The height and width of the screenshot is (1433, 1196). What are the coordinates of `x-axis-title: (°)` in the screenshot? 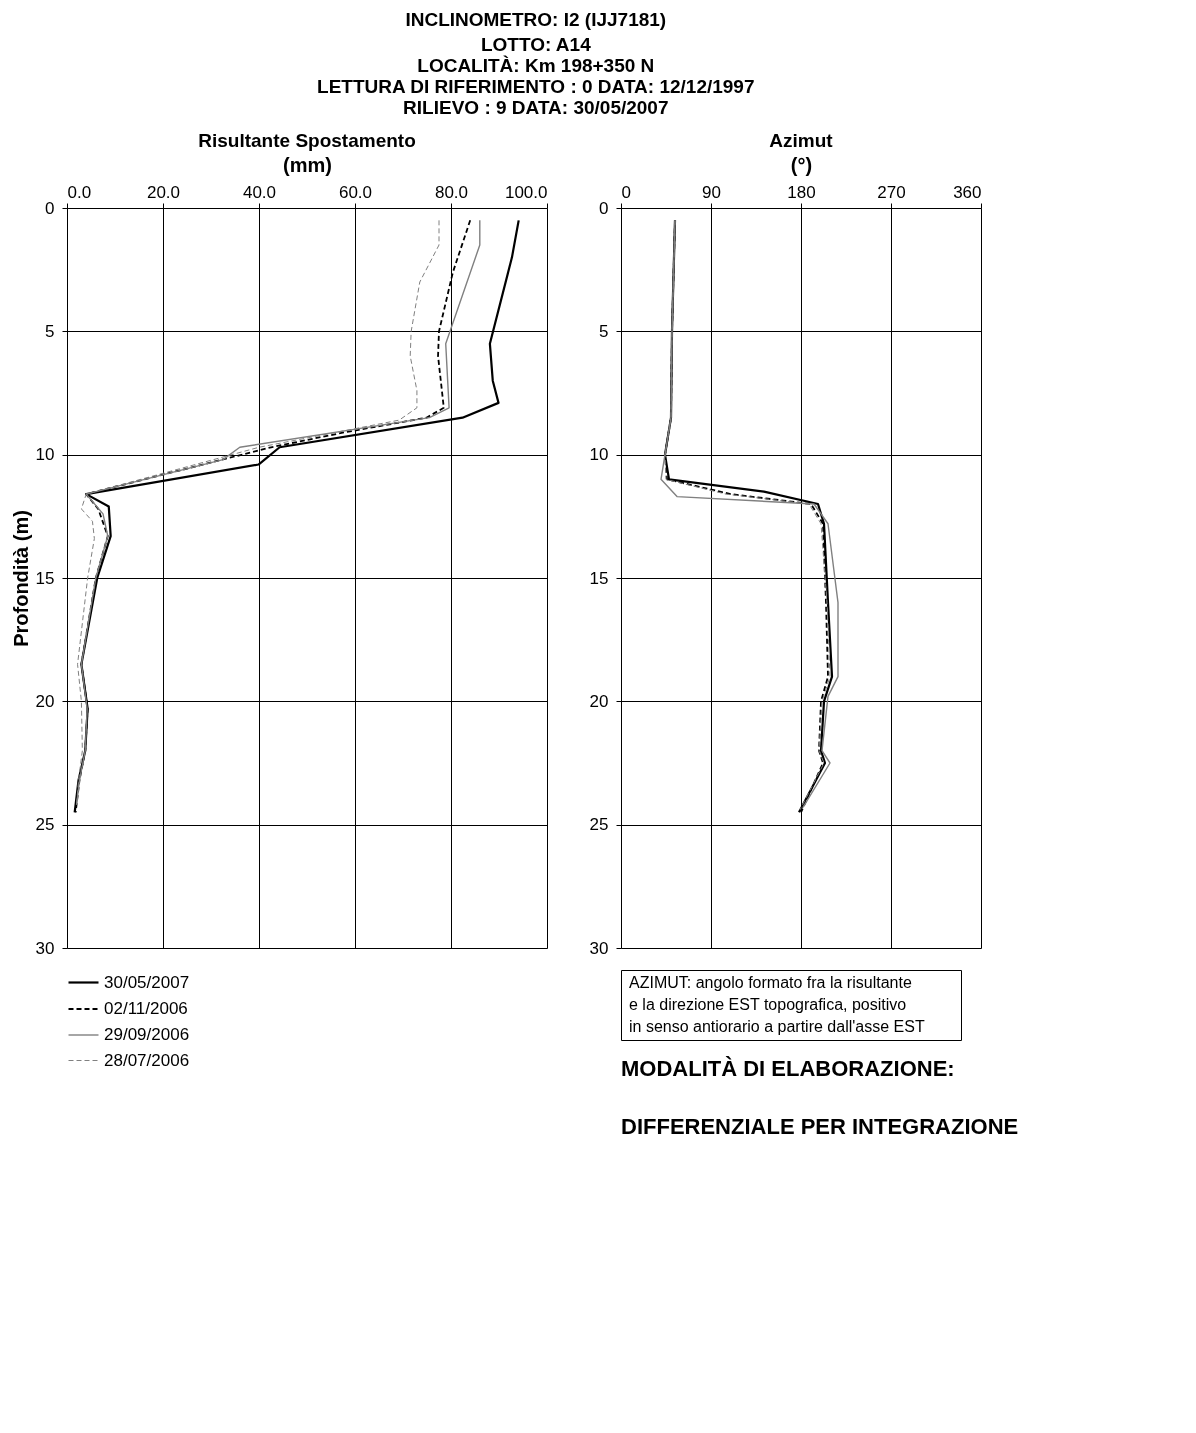 It's located at (801, 164).